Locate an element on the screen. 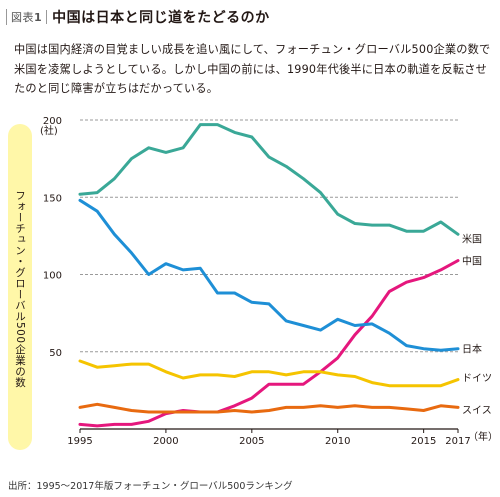  series-line-switzerland is located at coordinates (269, 408).